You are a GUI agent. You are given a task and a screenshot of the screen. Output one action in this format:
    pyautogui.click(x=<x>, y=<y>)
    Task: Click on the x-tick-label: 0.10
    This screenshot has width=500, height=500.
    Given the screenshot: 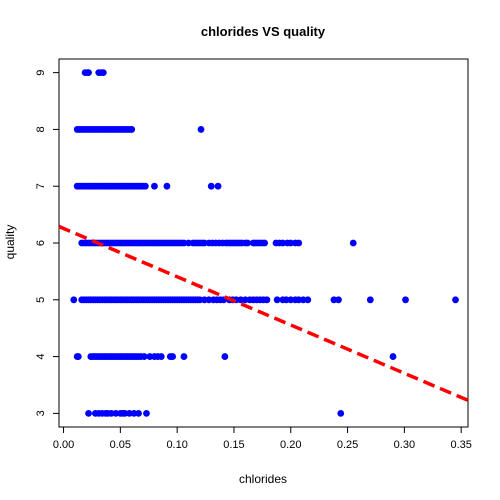 What is the action you would take?
    pyautogui.click(x=176, y=445)
    